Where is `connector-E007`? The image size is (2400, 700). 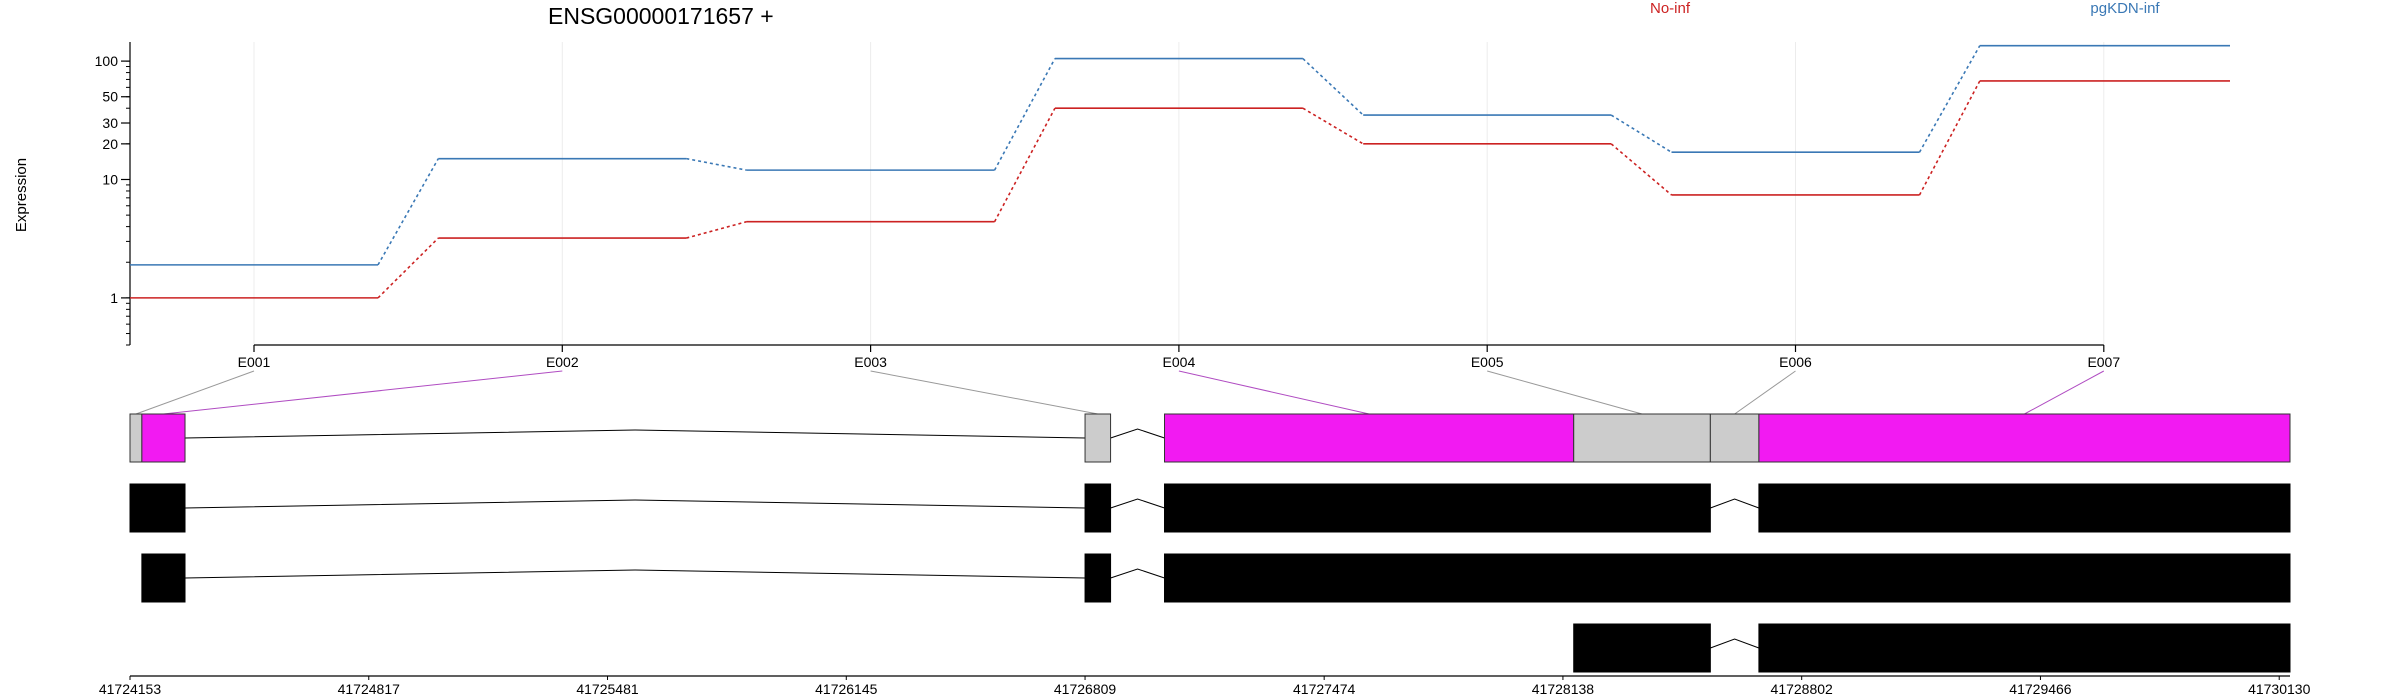
connector-E007 is located at coordinates (2064, 392).